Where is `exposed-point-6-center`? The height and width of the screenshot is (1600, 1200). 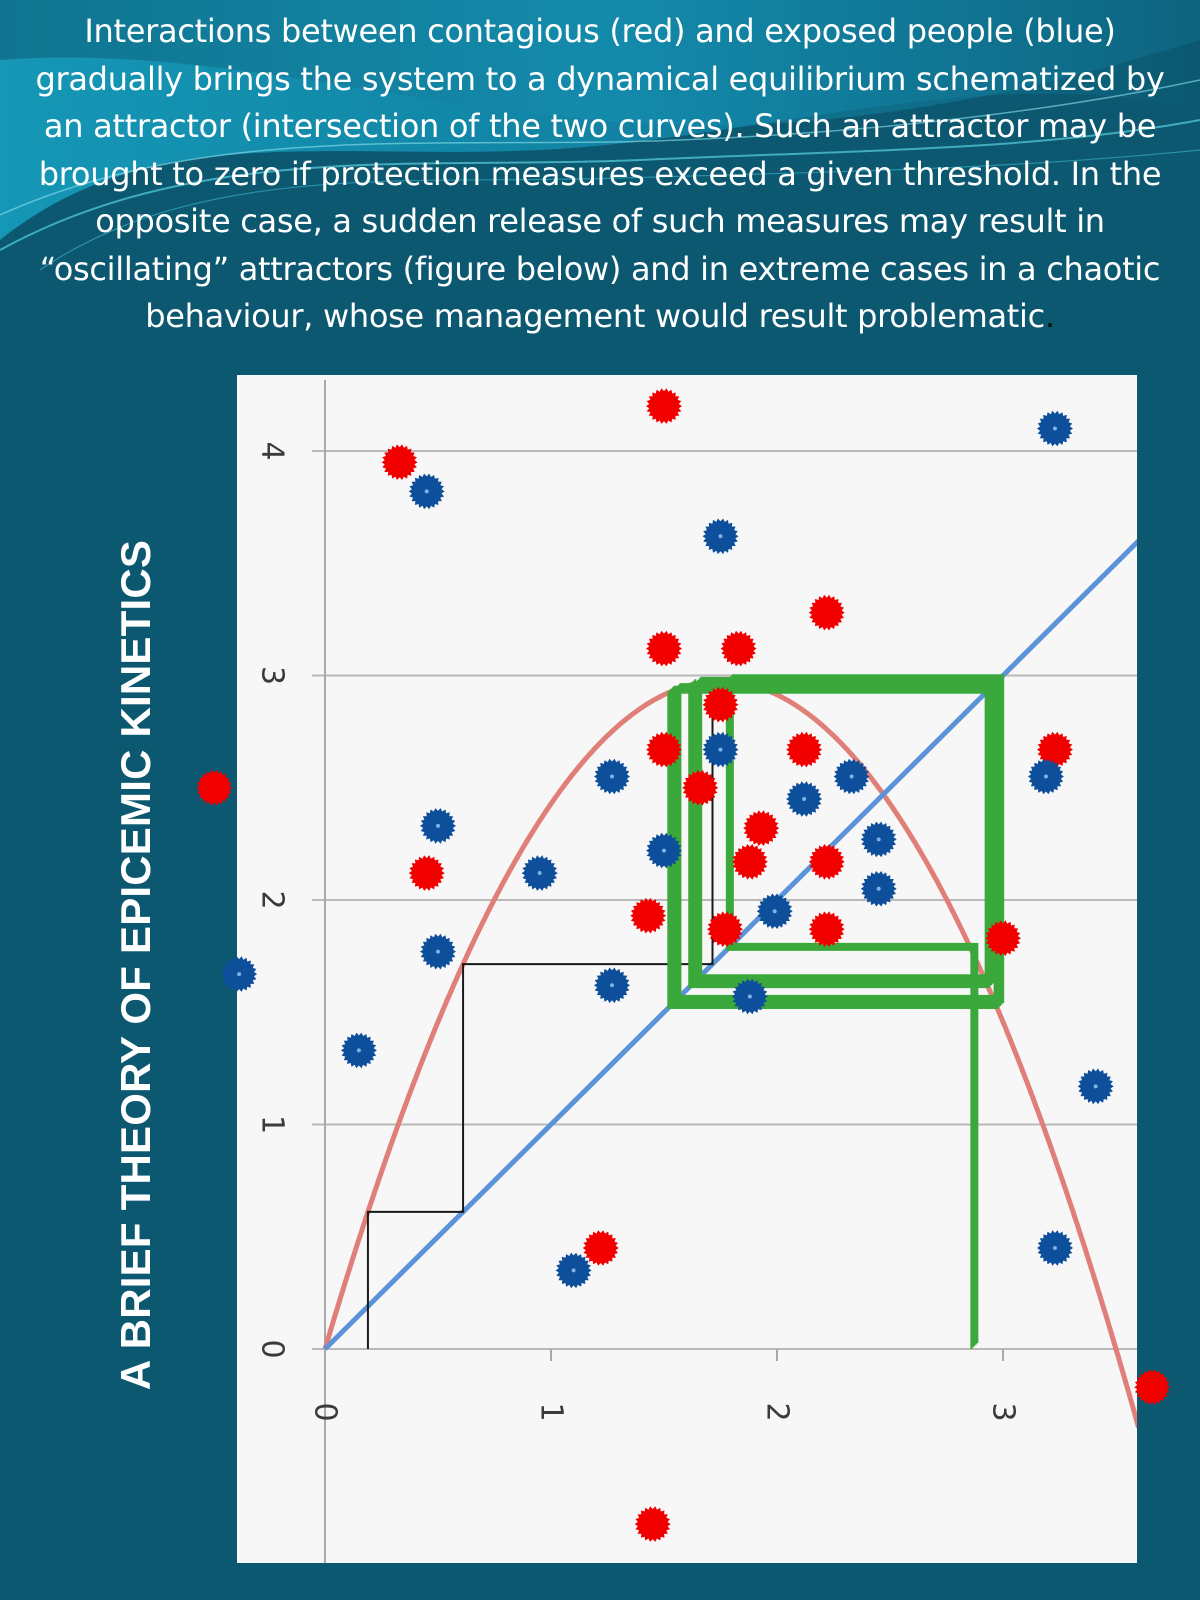
exposed-point-6-center is located at coordinates (804, 798).